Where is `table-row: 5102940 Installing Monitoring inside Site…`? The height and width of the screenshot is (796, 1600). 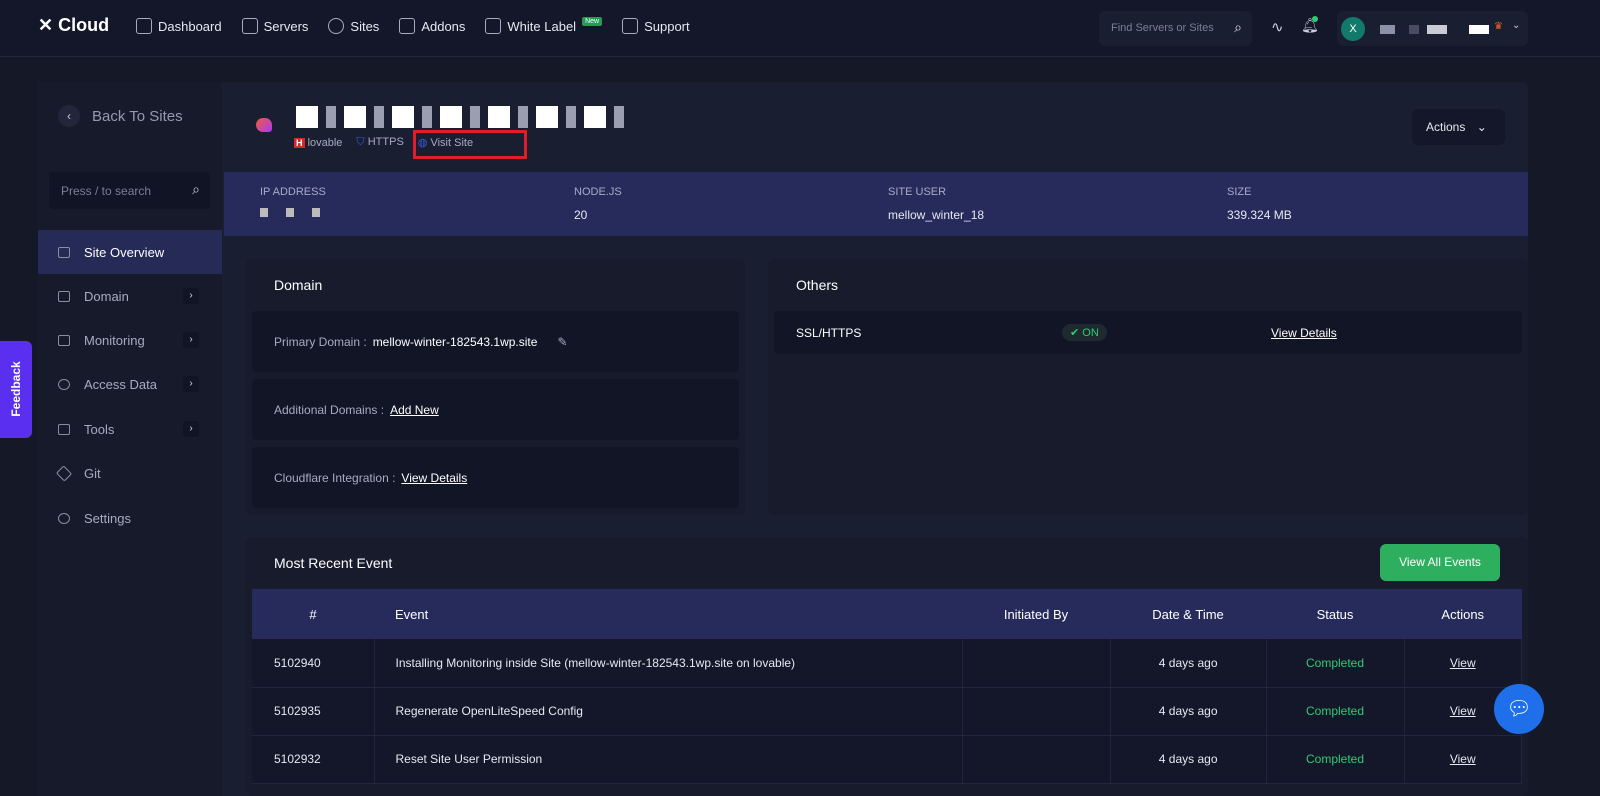
table-row: 5102940 Installing Monitoring inside Site… is located at coordinates (887, 663).